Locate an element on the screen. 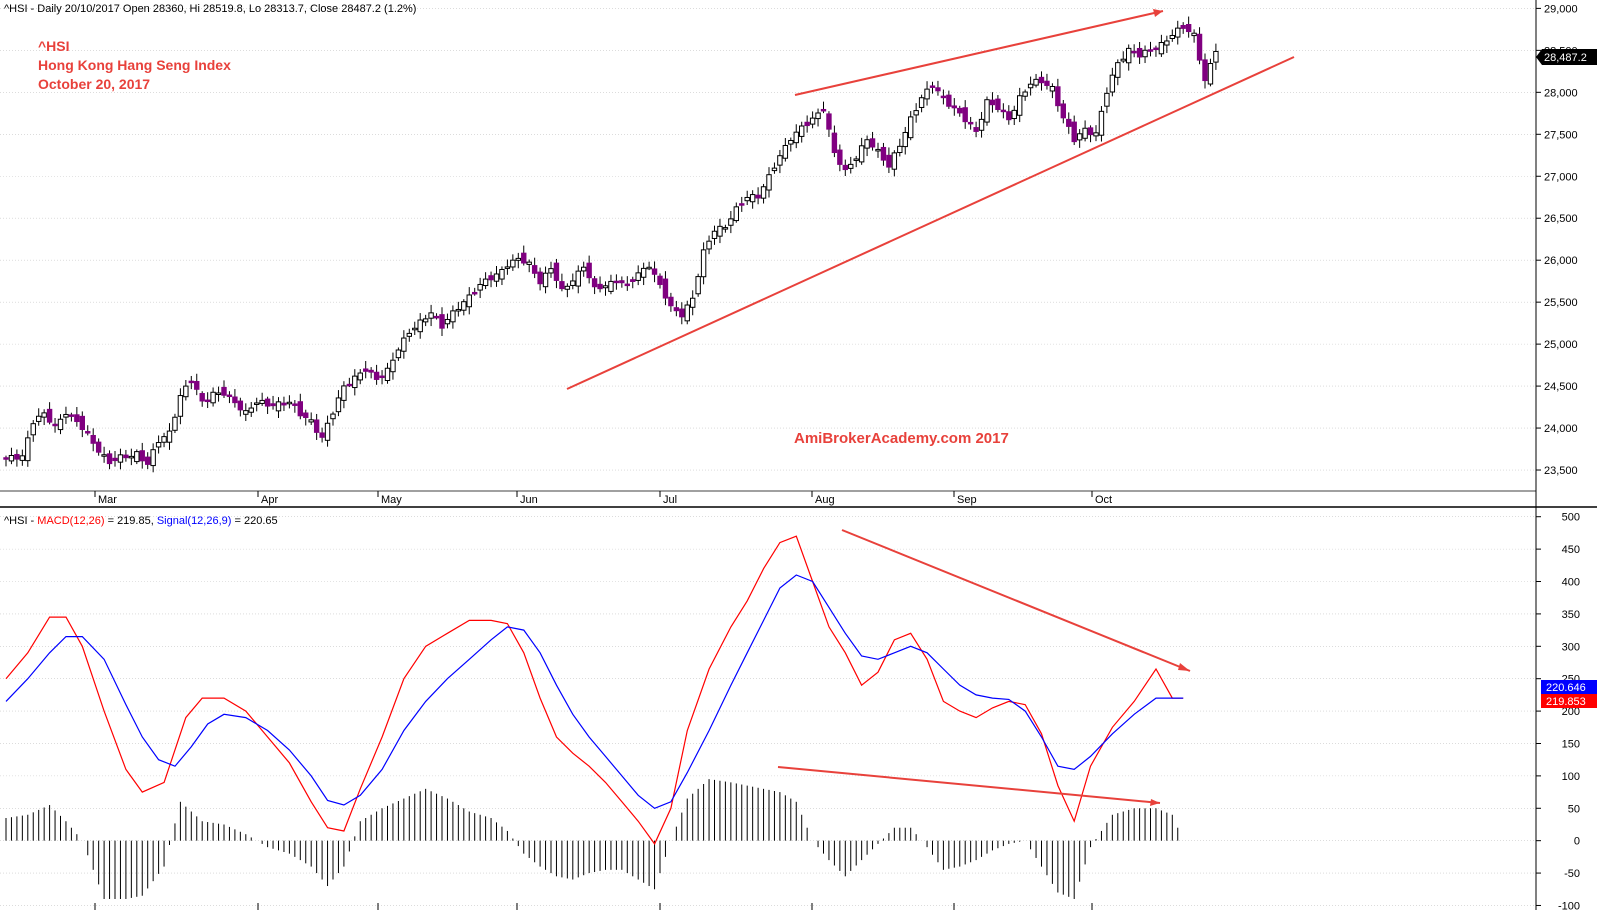 The image size is (1597, 910). price-tick-label: 28,000 is located at coordinates (1561, 93).